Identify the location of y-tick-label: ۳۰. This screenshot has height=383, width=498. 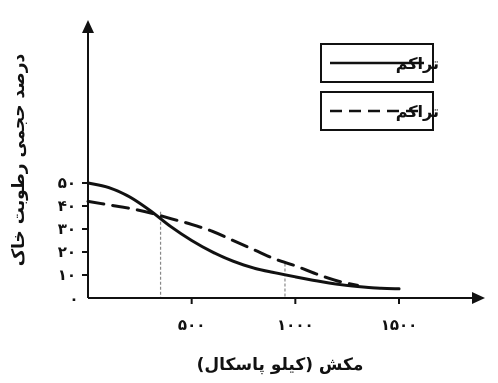
(67, 229).